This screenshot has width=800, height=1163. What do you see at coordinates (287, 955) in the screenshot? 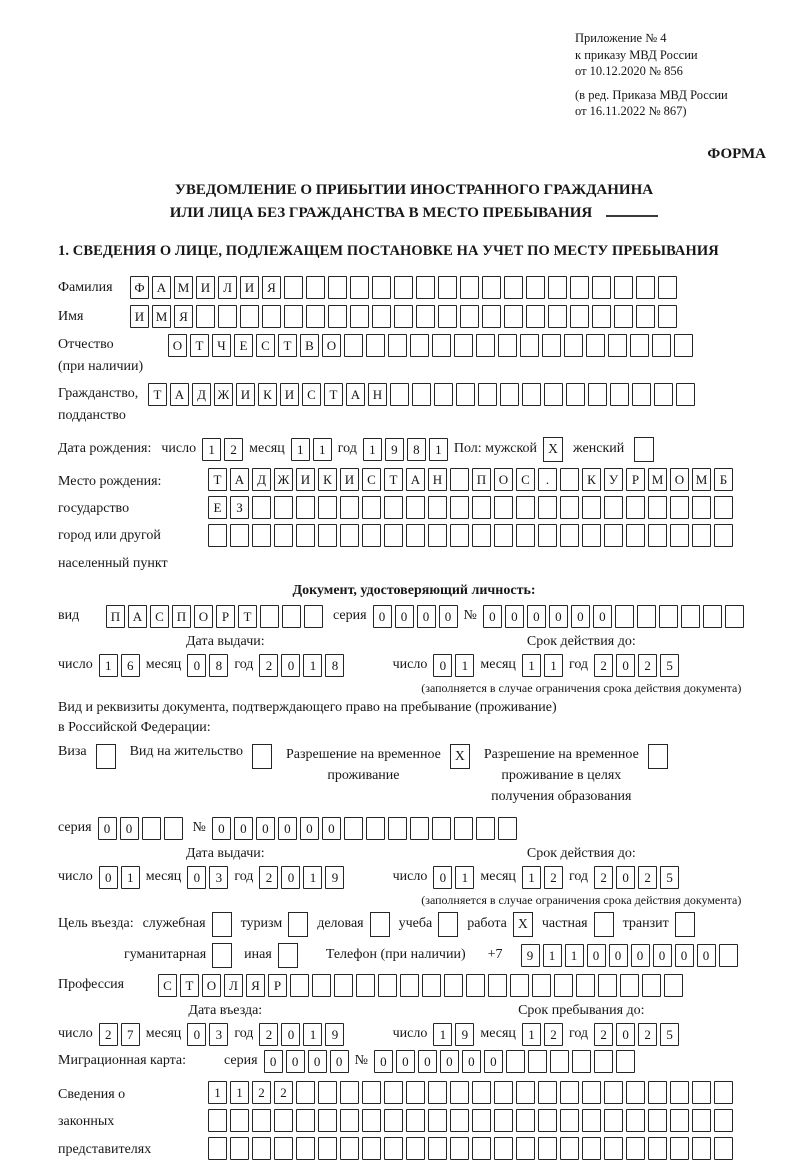
I see `checkbox-other` at bounding box center [287, 955].